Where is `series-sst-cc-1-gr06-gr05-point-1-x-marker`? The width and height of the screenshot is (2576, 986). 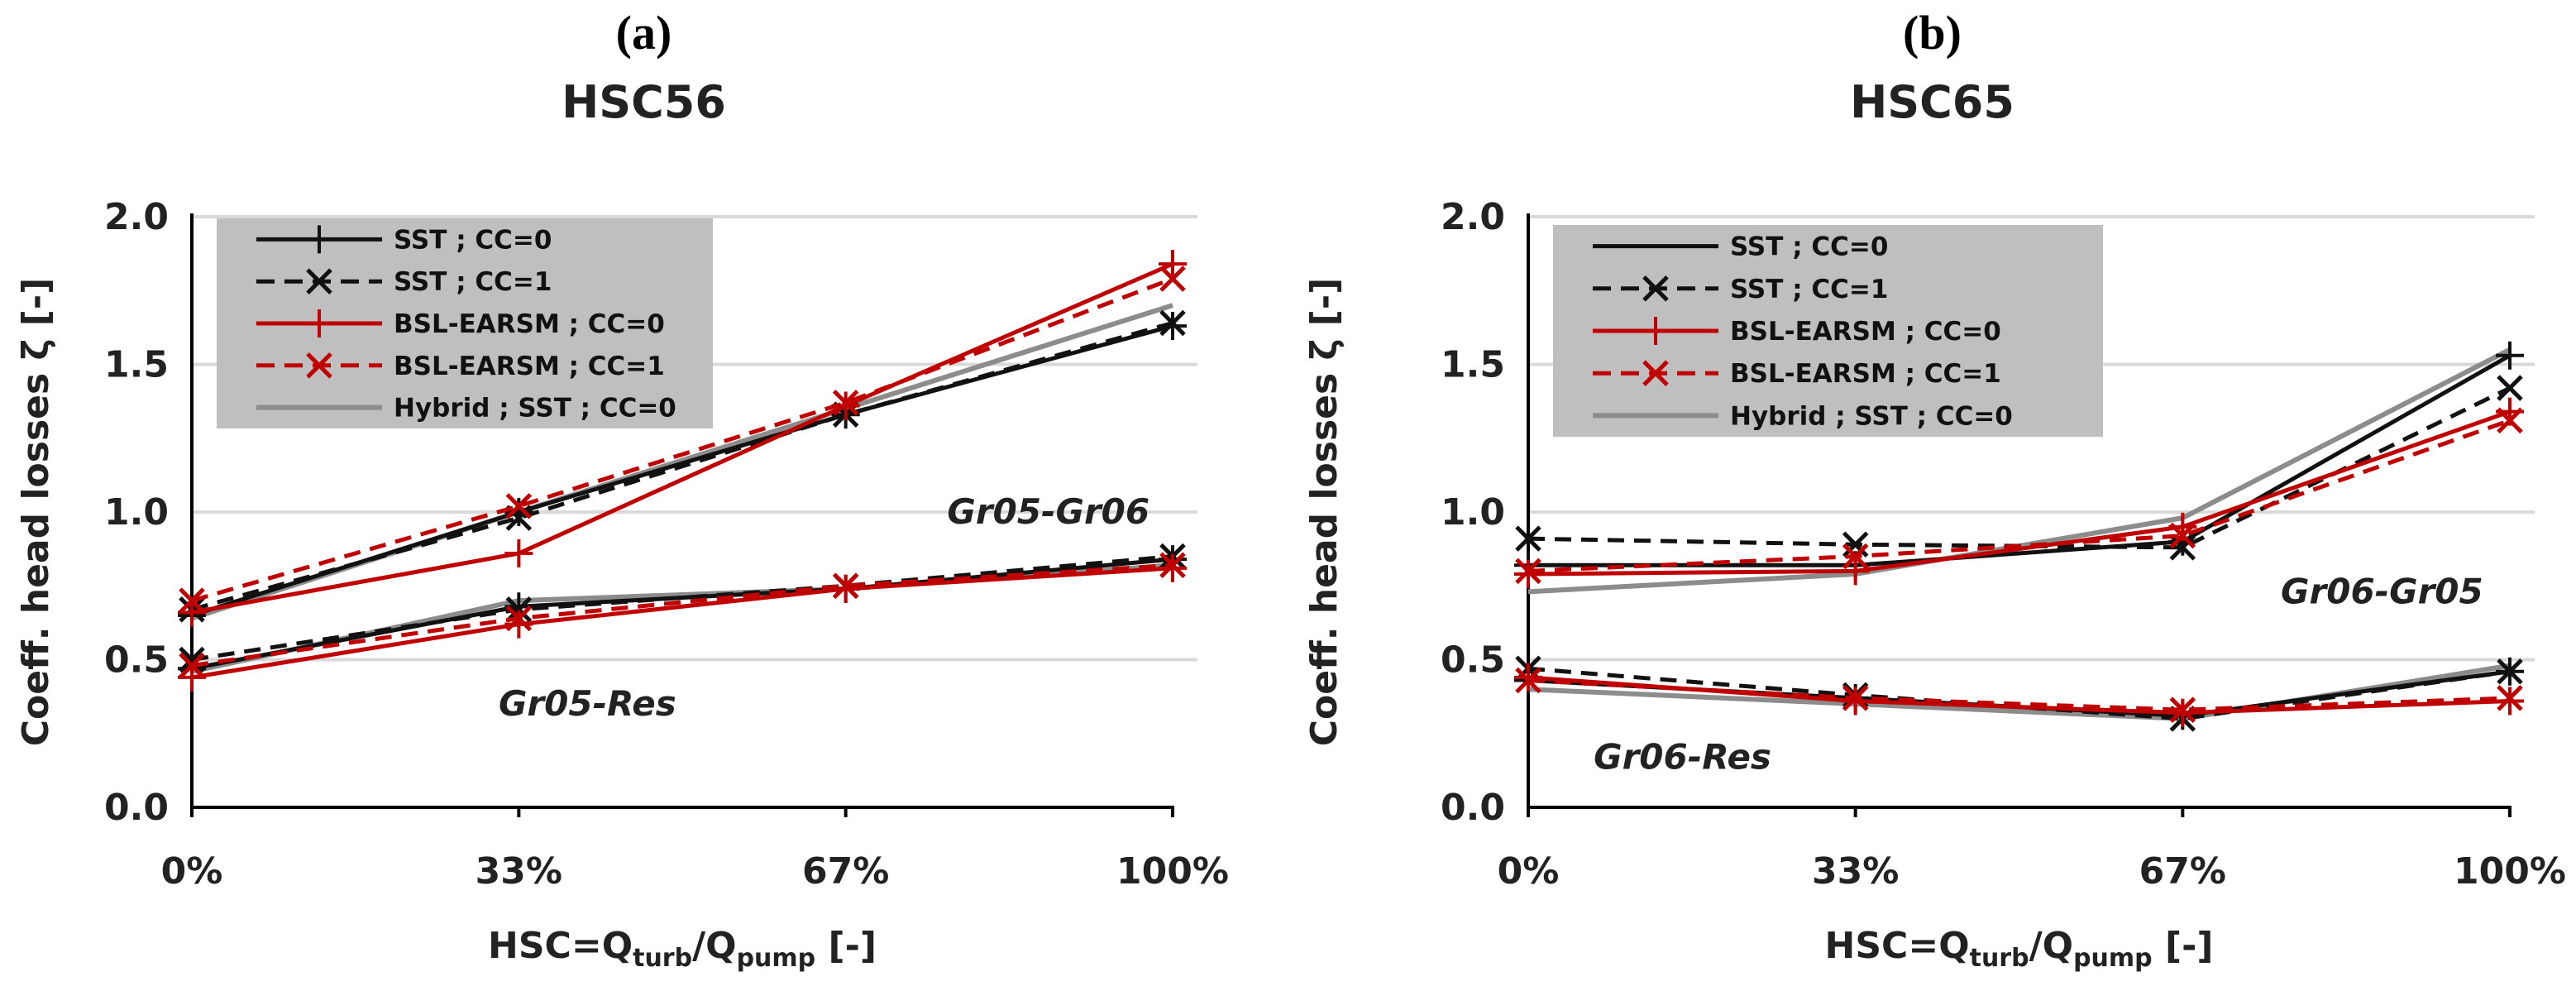
series-sst-cc-1-gr06-gr05-point-1-x-marker is located at coordinates (1856, 545).